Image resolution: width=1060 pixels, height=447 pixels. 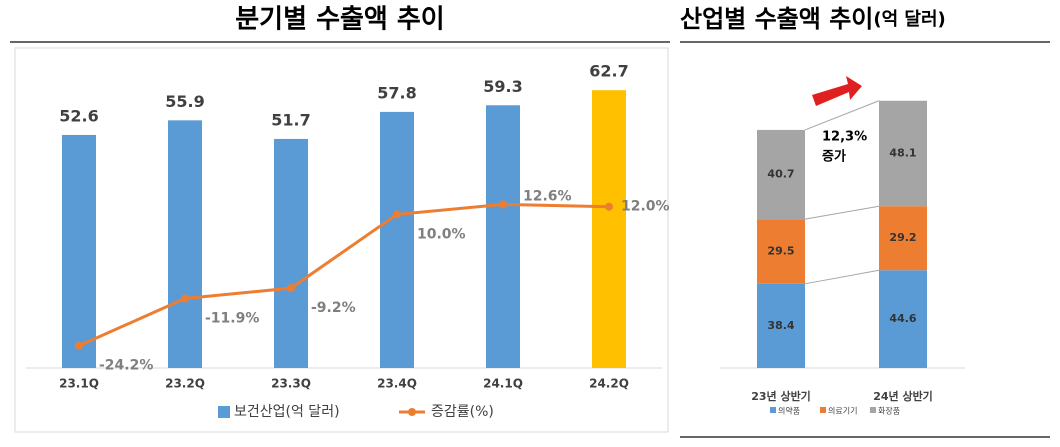 What do you see at coordinates (462, 412) in the screenshot?
I see `legend-label: 증감률(%)` at bounding box center [462, 412].